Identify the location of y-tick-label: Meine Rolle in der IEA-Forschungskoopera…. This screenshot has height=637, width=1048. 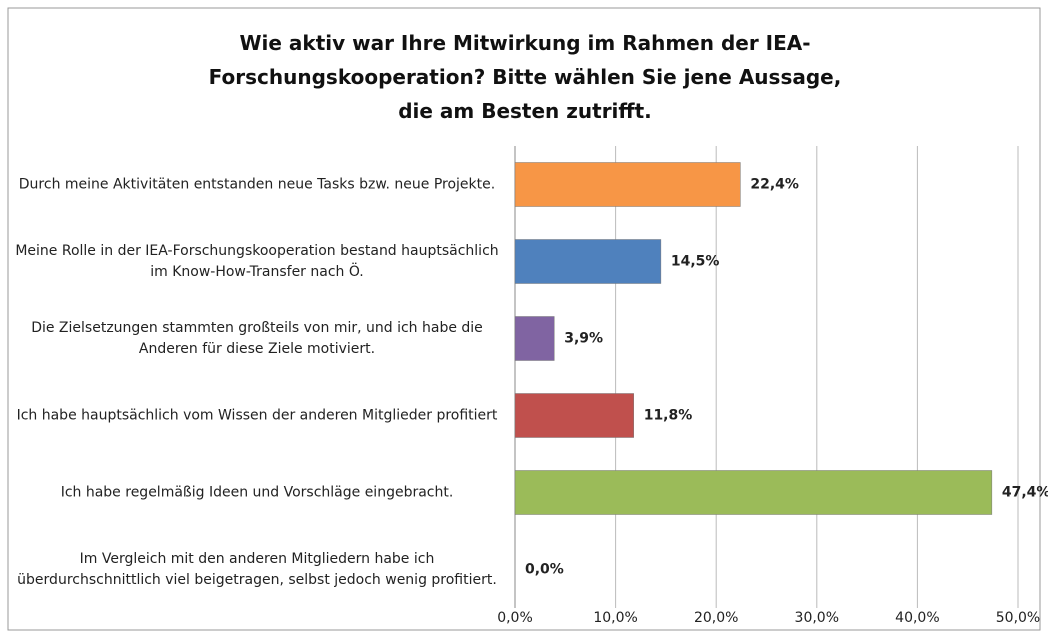
(257, 261).